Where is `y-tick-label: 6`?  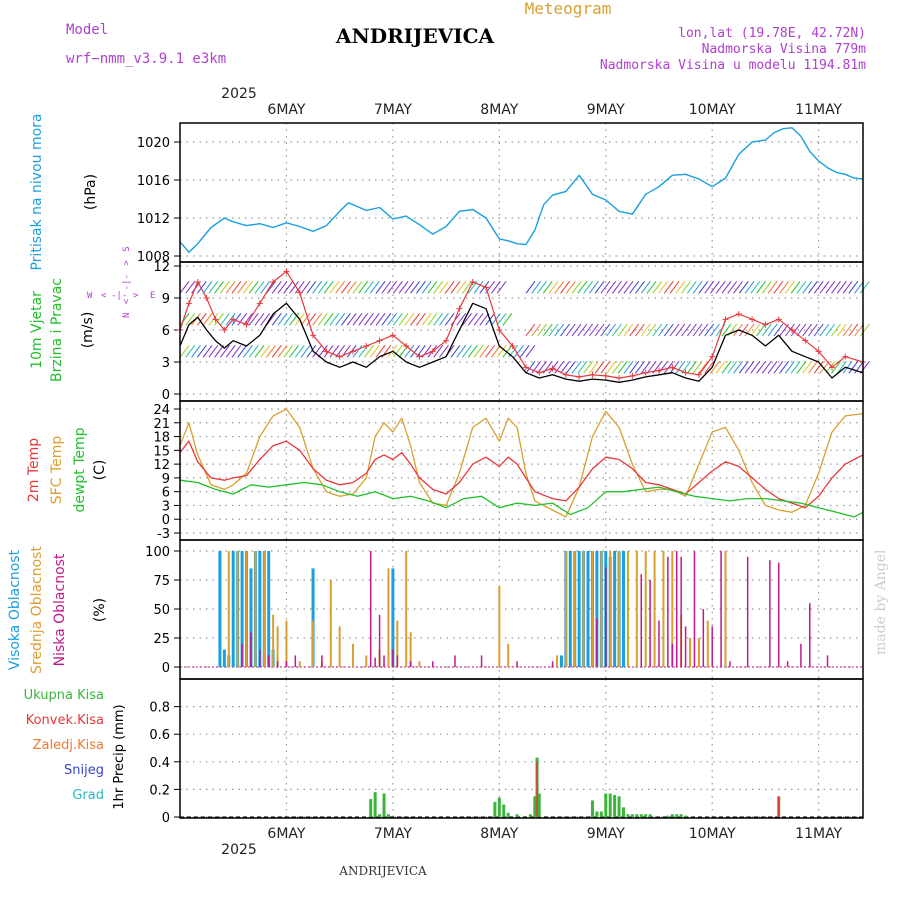 y-tick-label: 6 is located at coordinates (166, 493).